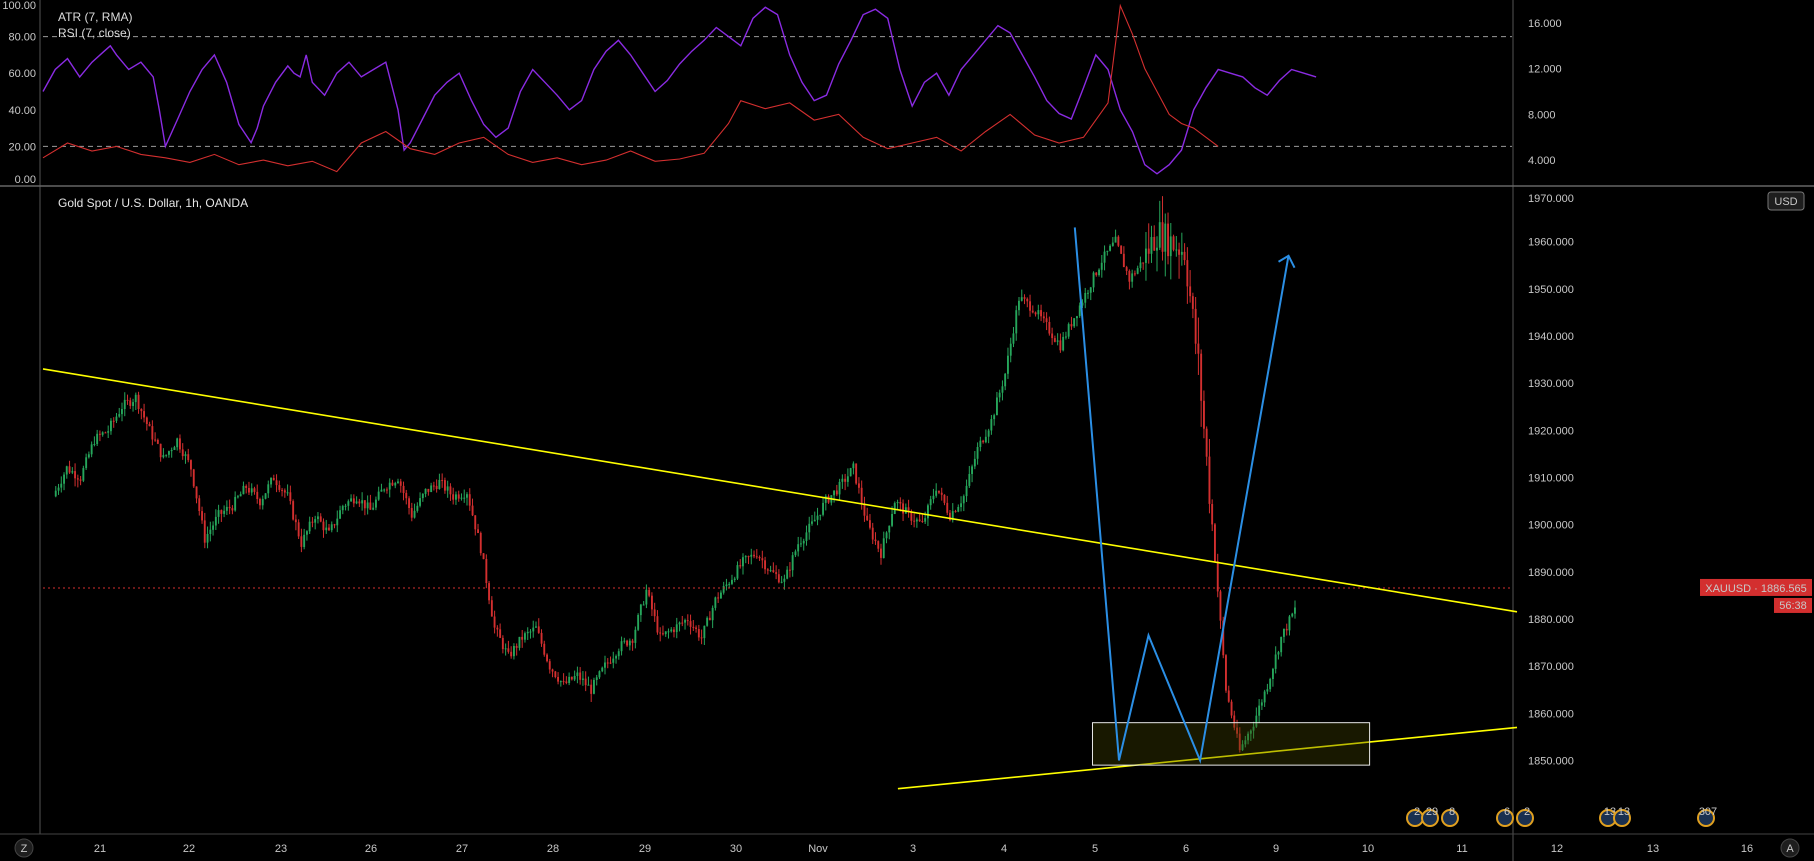 The height and width of the screenshot is (861, 1814). What do you see at coordinates (1181, 495) in the screenshot?
I see `projection-path` at bounding box center [1181, 495].